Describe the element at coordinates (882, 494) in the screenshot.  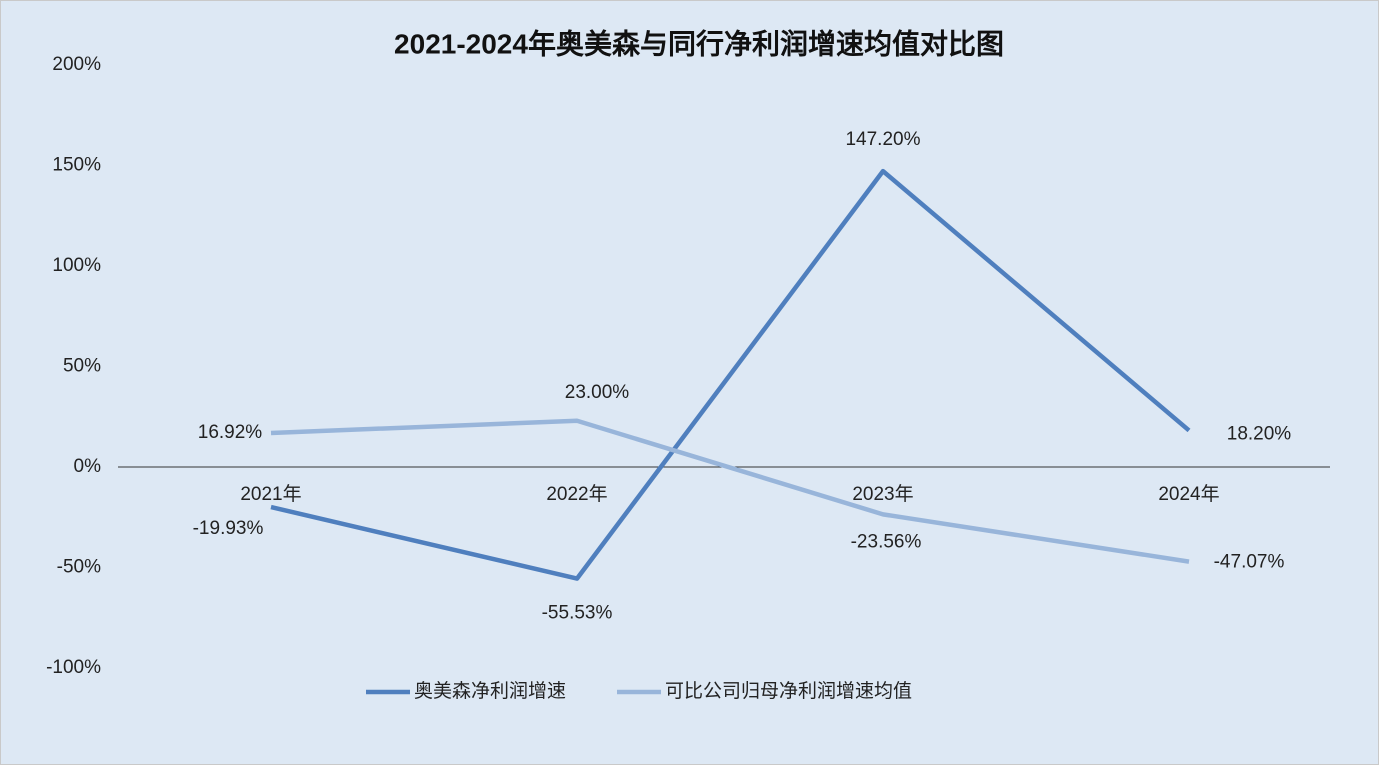
I see `x-tick-label: 2023年` at that location.